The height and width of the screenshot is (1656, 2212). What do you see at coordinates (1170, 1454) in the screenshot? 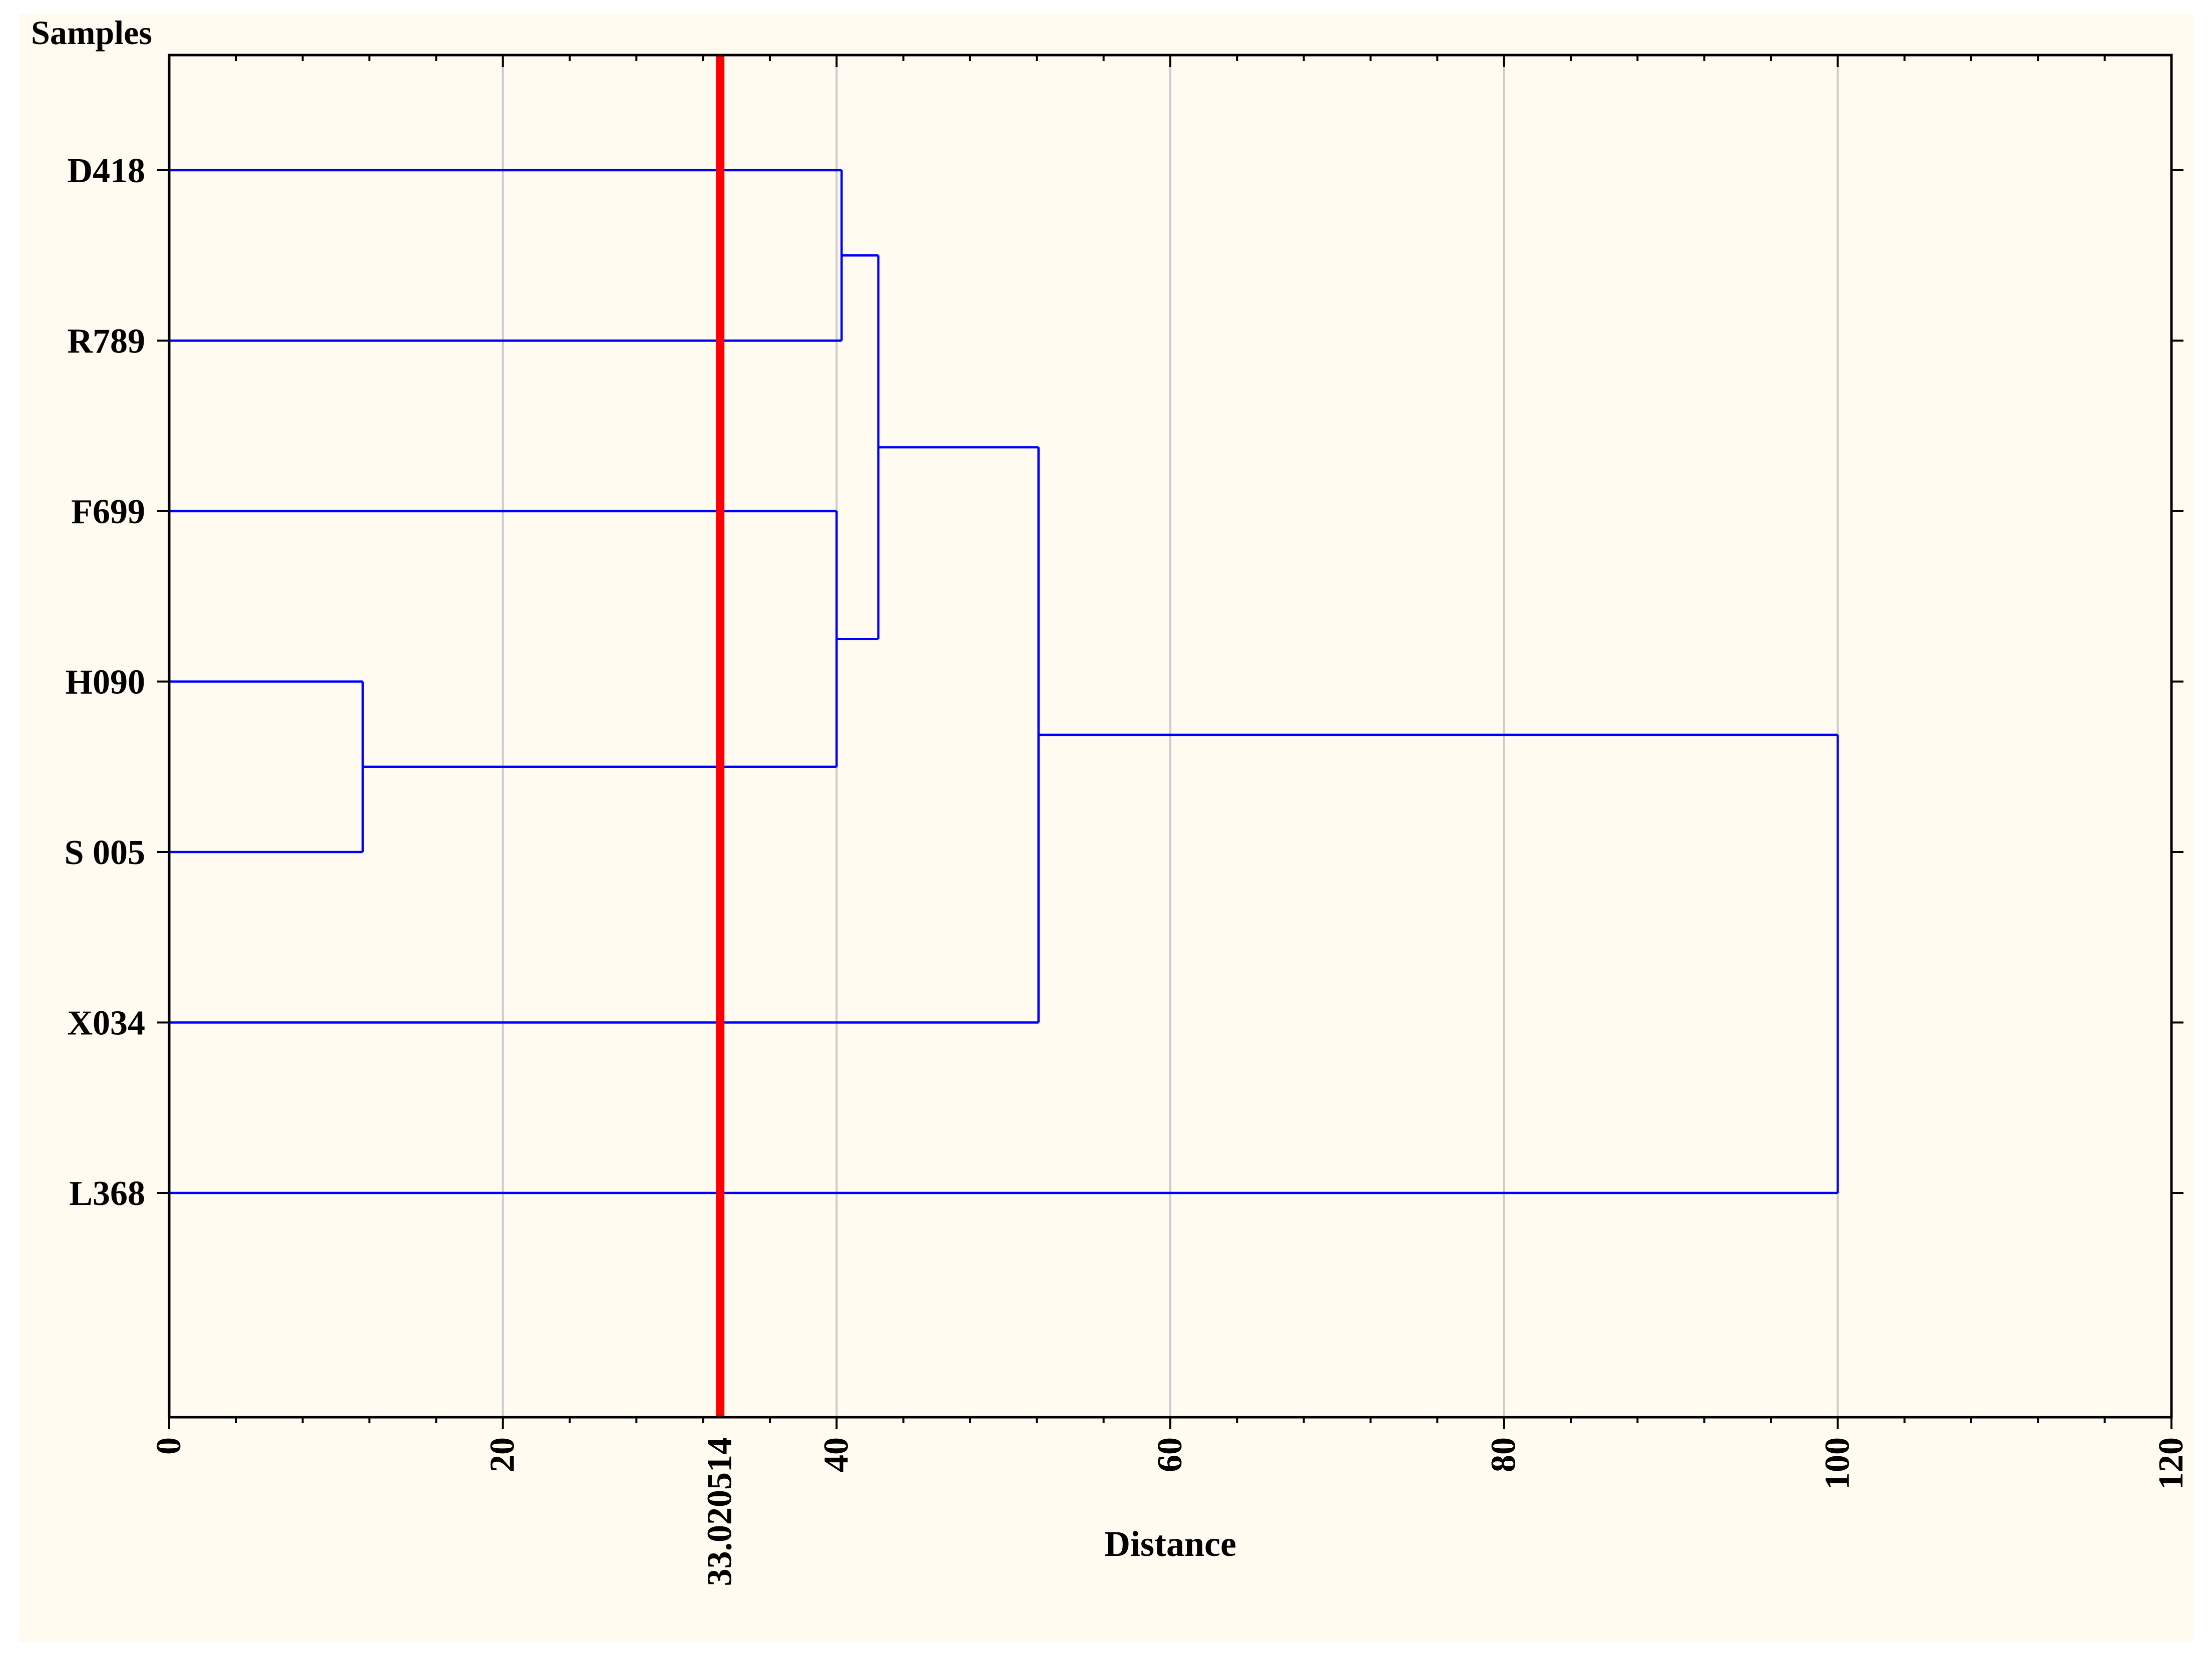
I see `x-tick-label: 60` at bounding box center [1170, 1454].